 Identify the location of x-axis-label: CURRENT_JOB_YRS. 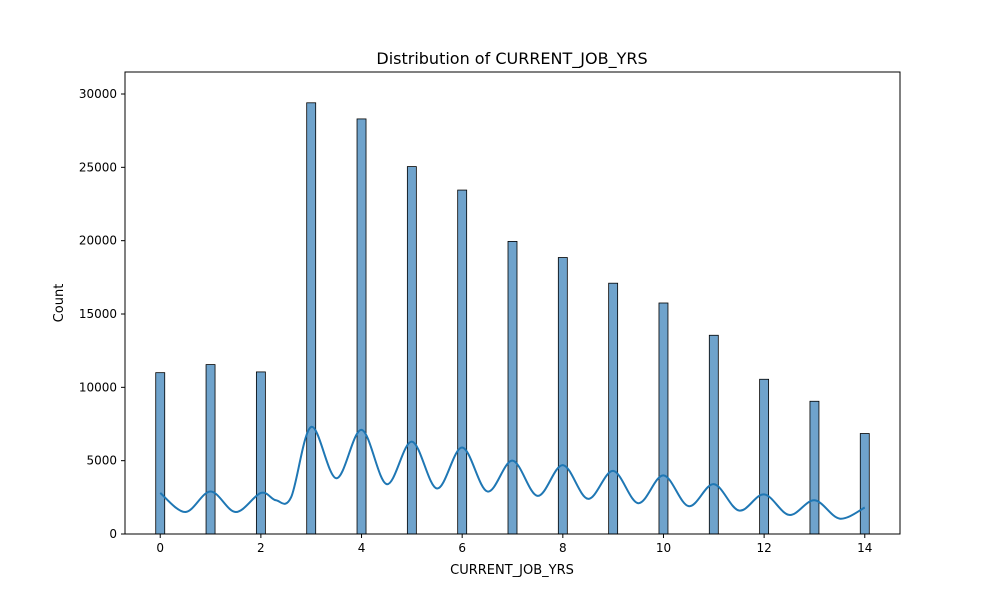
(512, 570).